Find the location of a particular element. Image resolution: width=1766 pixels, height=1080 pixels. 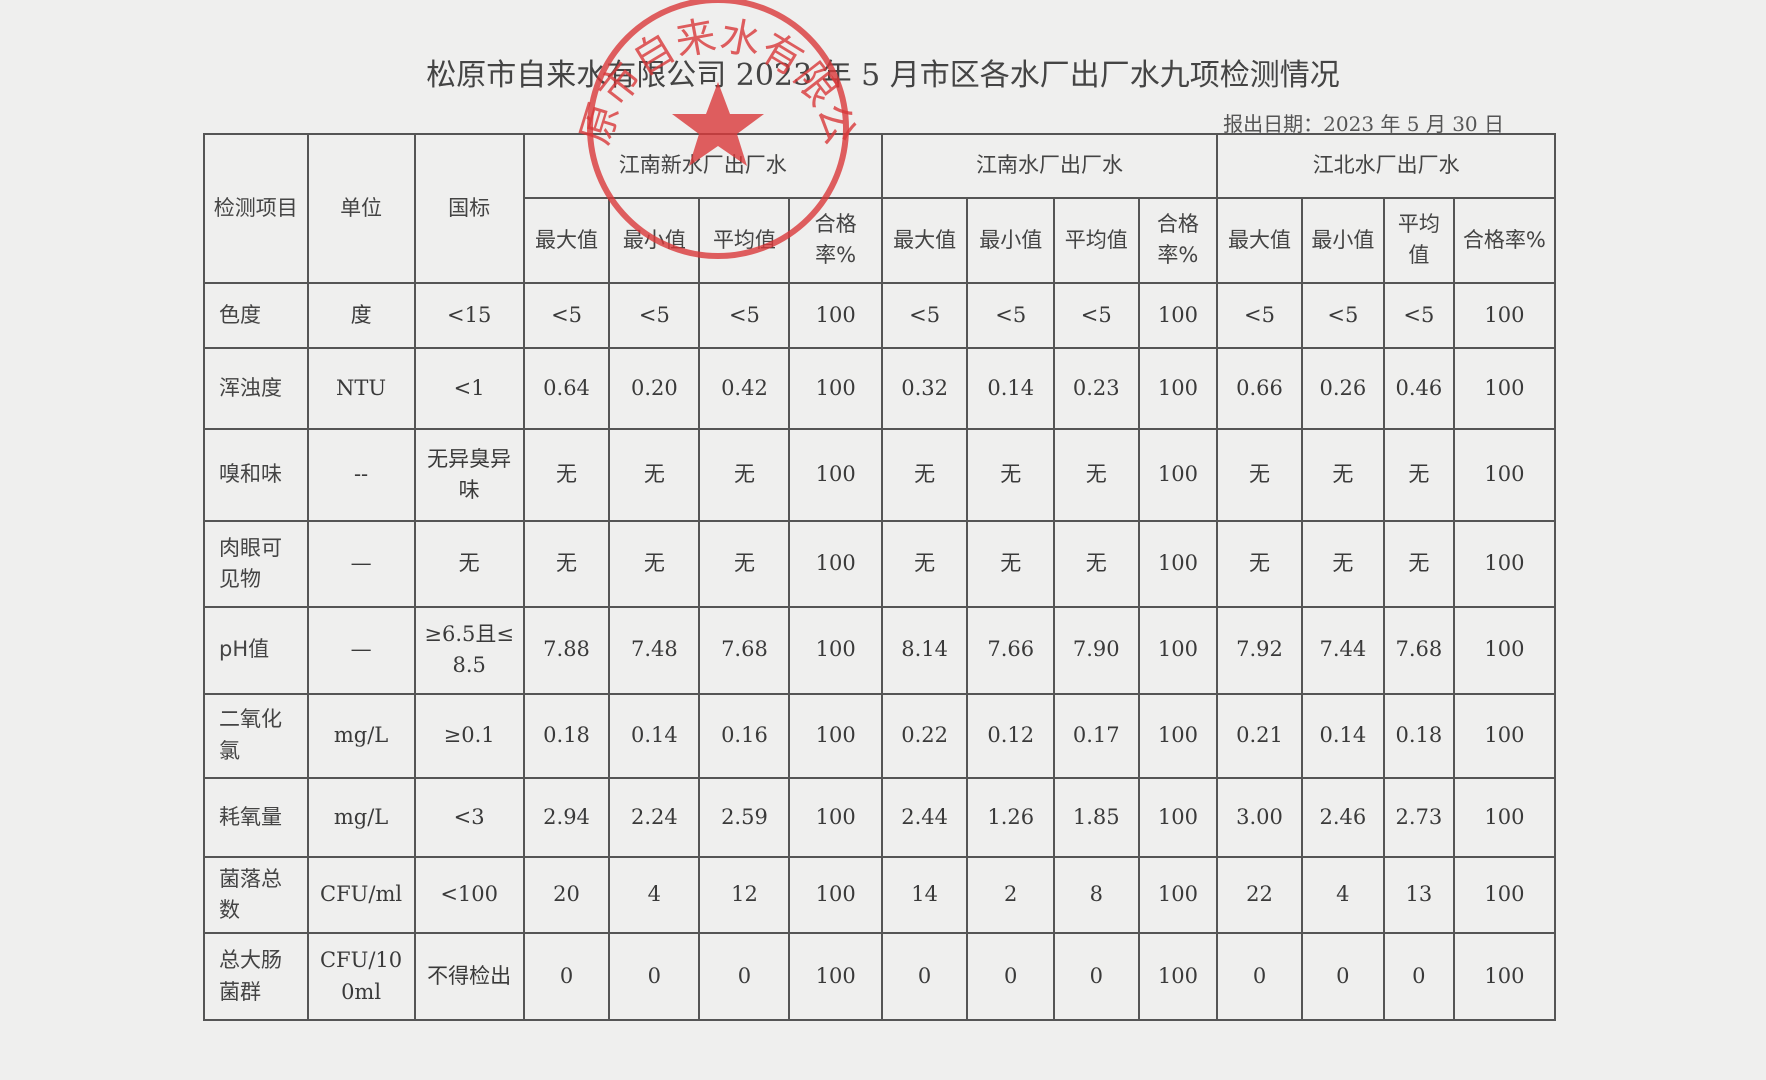

group-header: 江南新水厂出厂水 is located at coordinates (702, 166).